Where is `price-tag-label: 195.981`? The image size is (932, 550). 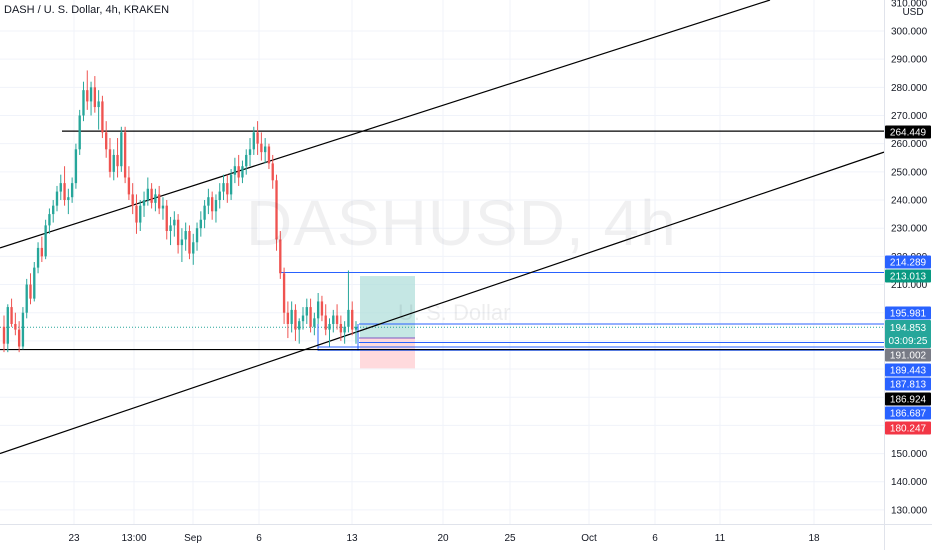
price-tag-label: 195.981 is located at coordinates (908, 314).